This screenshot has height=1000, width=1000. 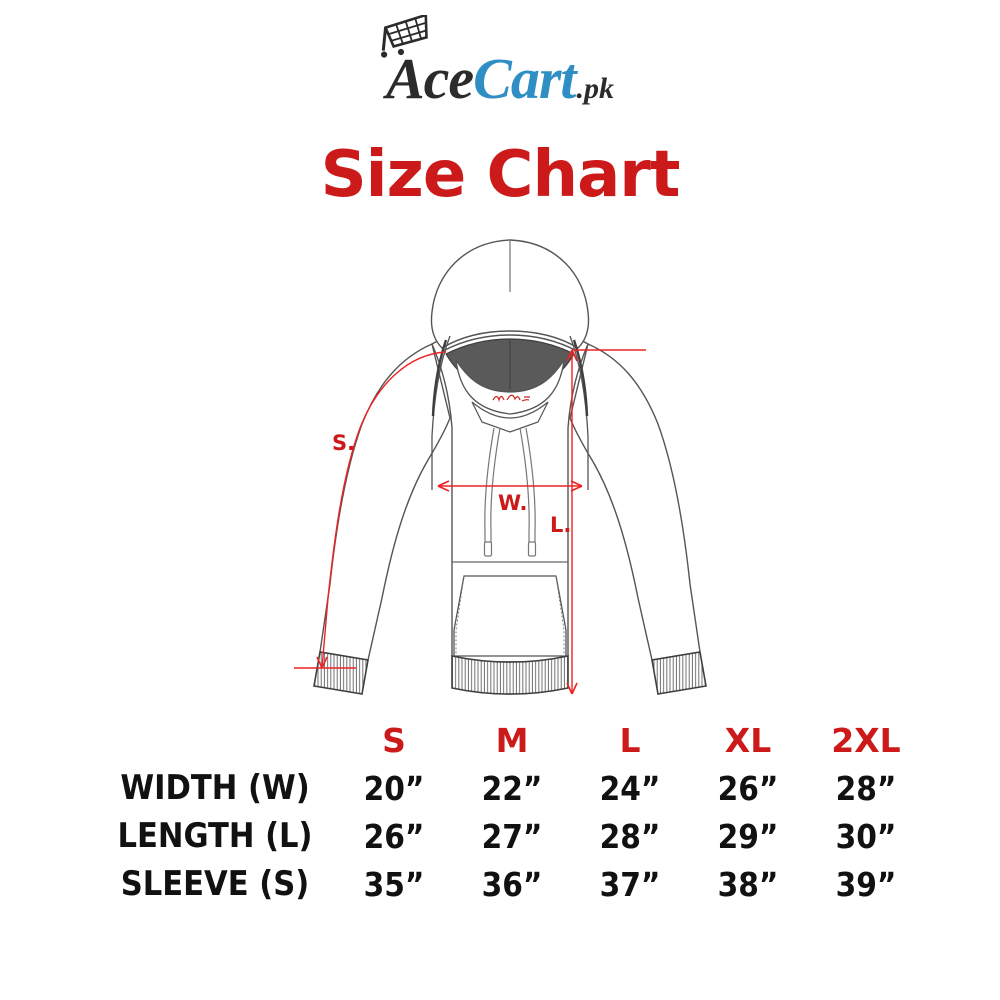 I want to click on page-title: Size Chart, so click(x=500, y=175).